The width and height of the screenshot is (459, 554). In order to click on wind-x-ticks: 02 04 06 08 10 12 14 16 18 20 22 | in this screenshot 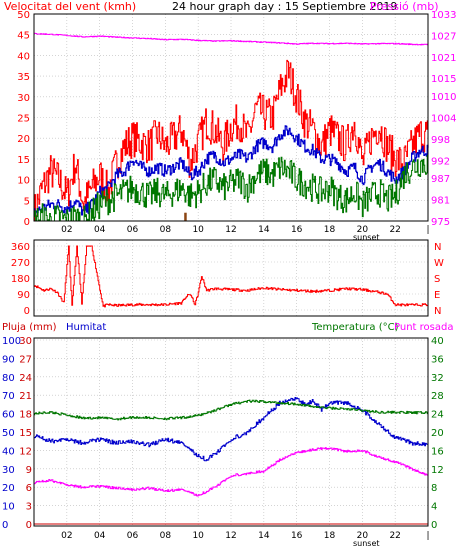, I will do `click(245, 230)`.